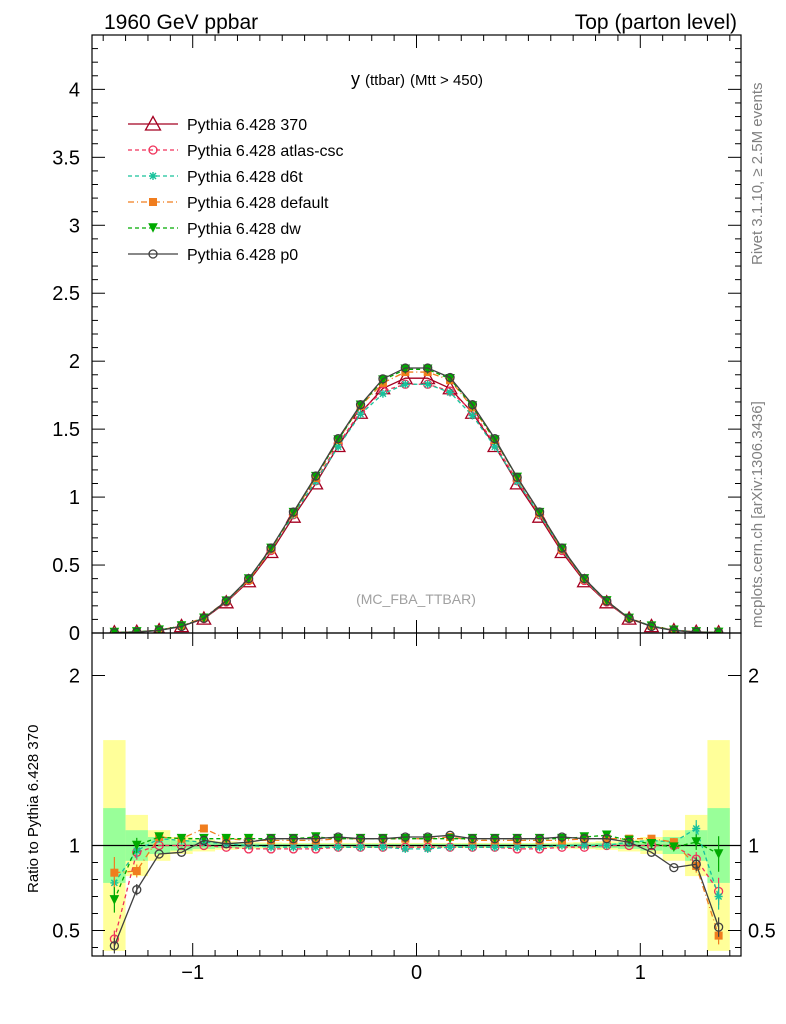 The height and width of the screenshot is (1024, 786). I want to click on title-y: y, so click(355, 79).